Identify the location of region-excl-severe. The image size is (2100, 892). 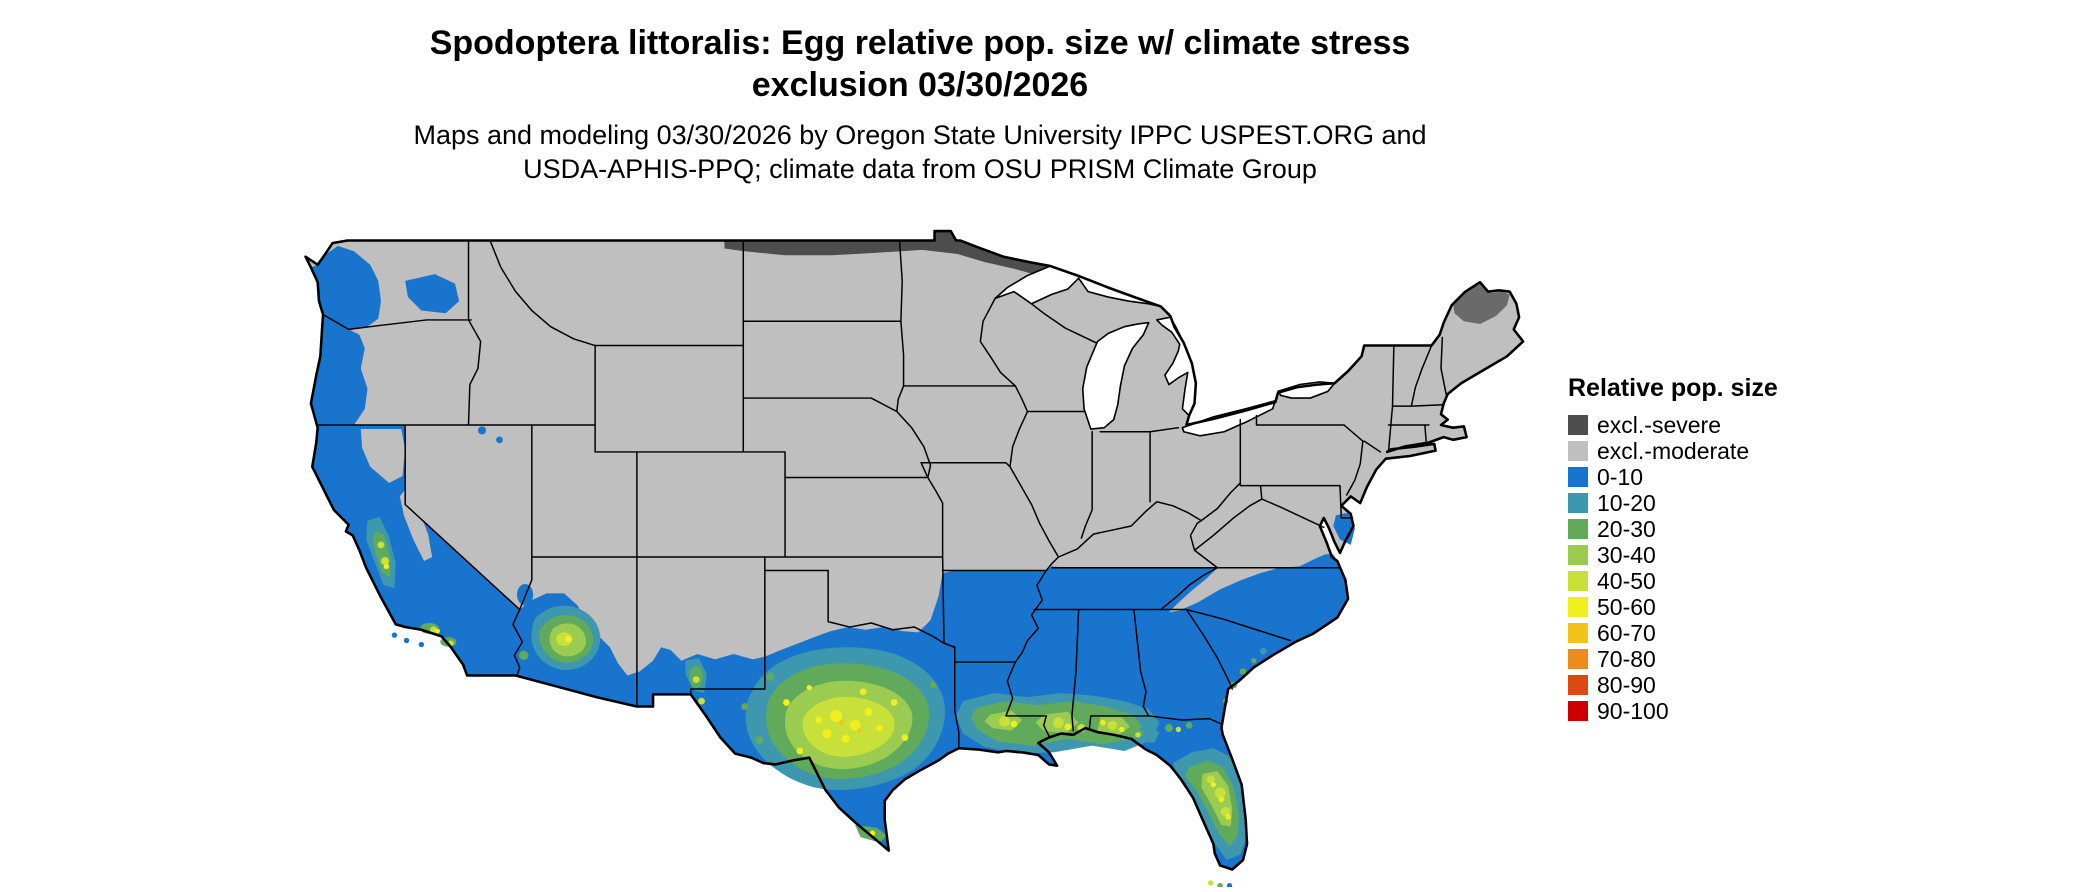
(1117, 277).